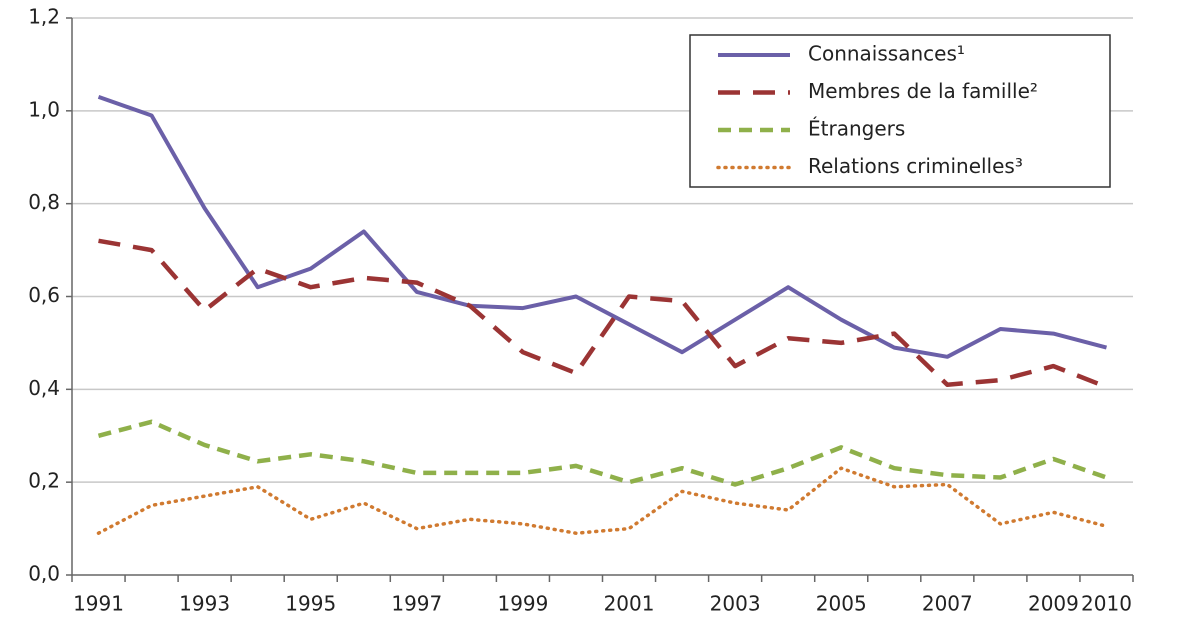  Describe the element at coordinates (98, 604) in the screenshot. I see `x-tick-label: 1991` at that location.